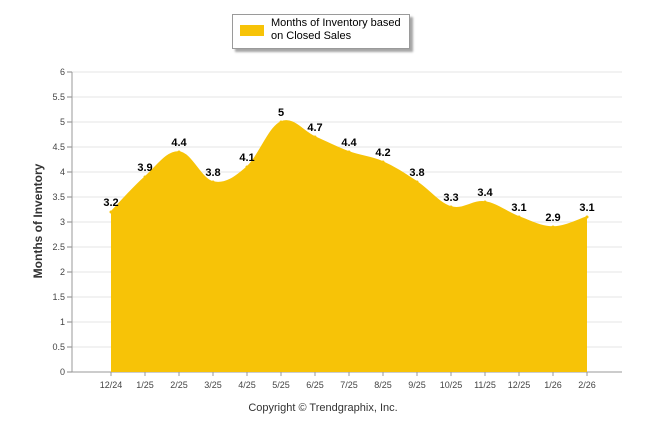 This screenshot has height=434, width=646. I want to click on data-label: 5, so click(281, 113).